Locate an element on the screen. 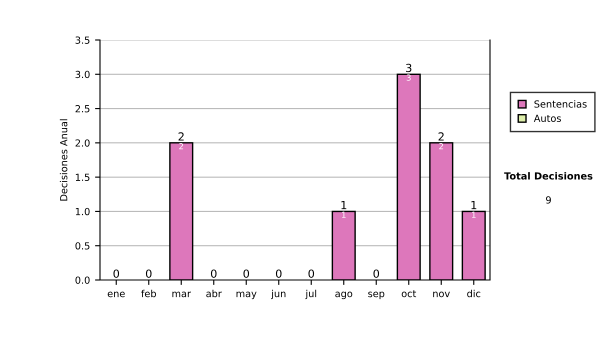 Image resolution: width=600 pixels, height=340 pixels. text: 1.0 is located at coordinates (83, 212).